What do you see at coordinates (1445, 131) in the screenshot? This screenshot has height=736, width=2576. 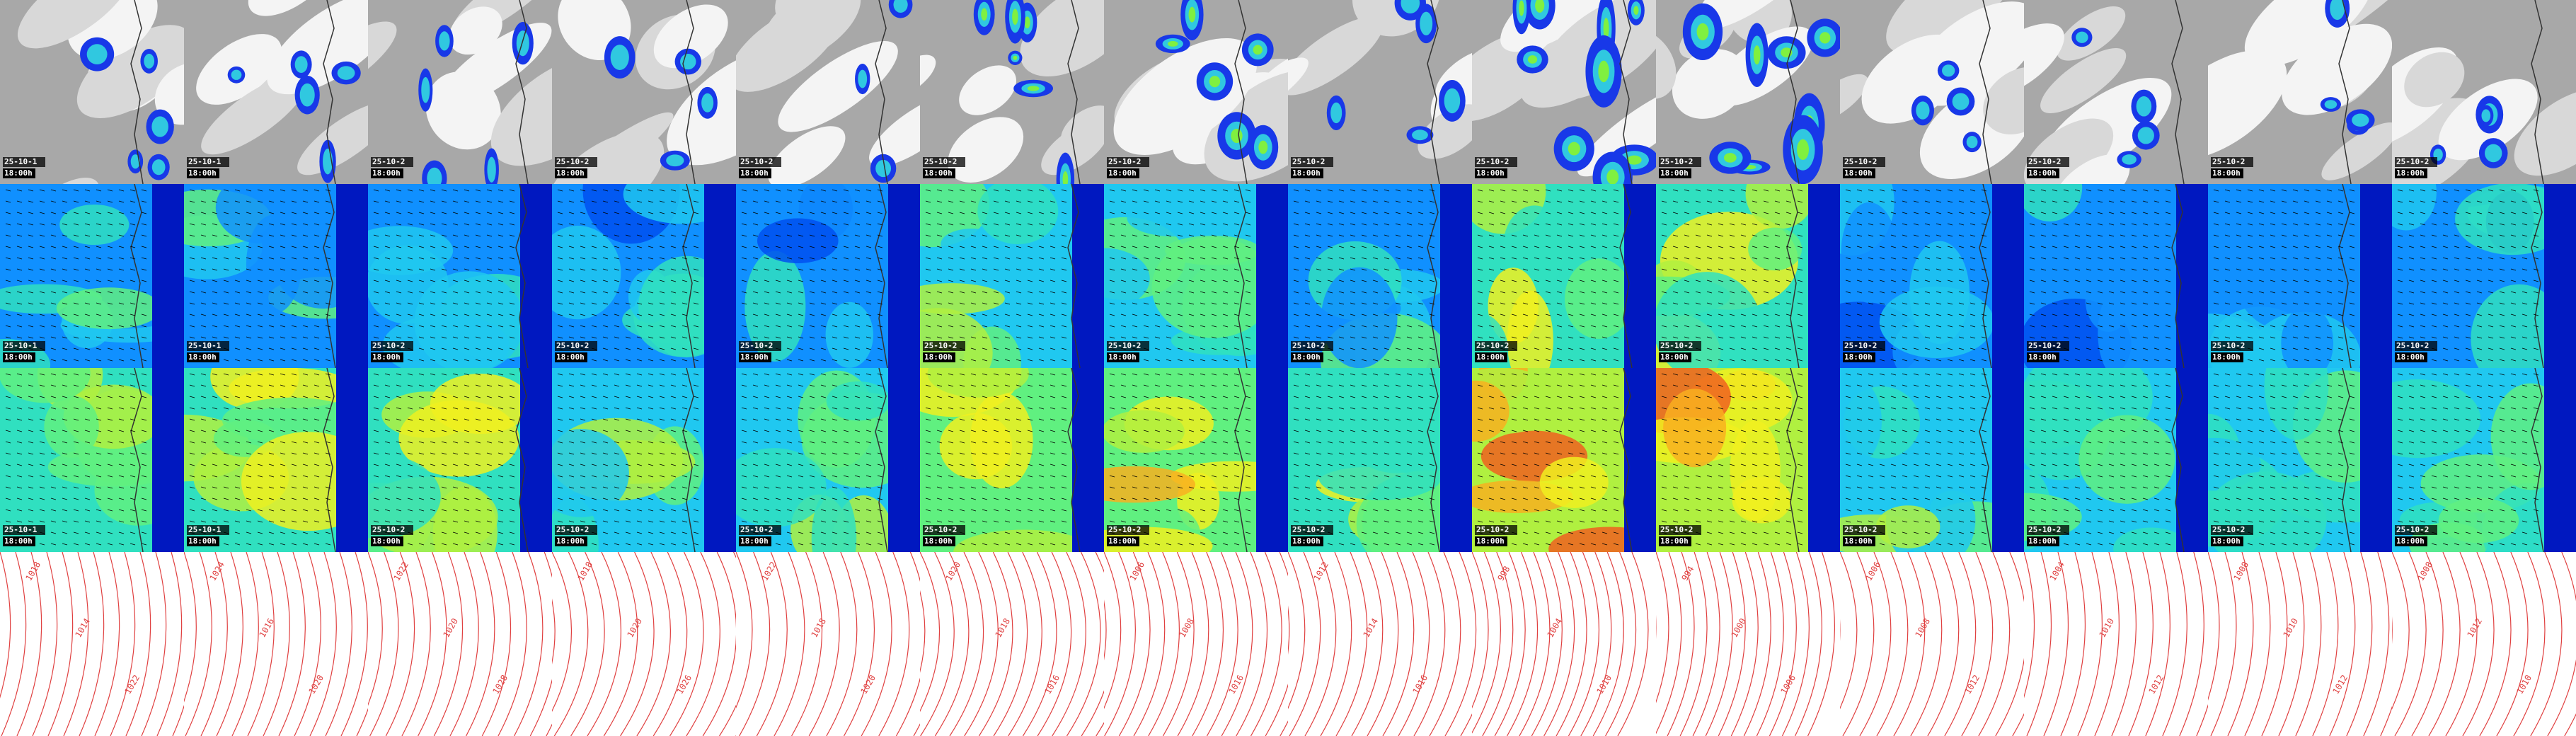 I see `cloud` at bounding box center [1445, 131].